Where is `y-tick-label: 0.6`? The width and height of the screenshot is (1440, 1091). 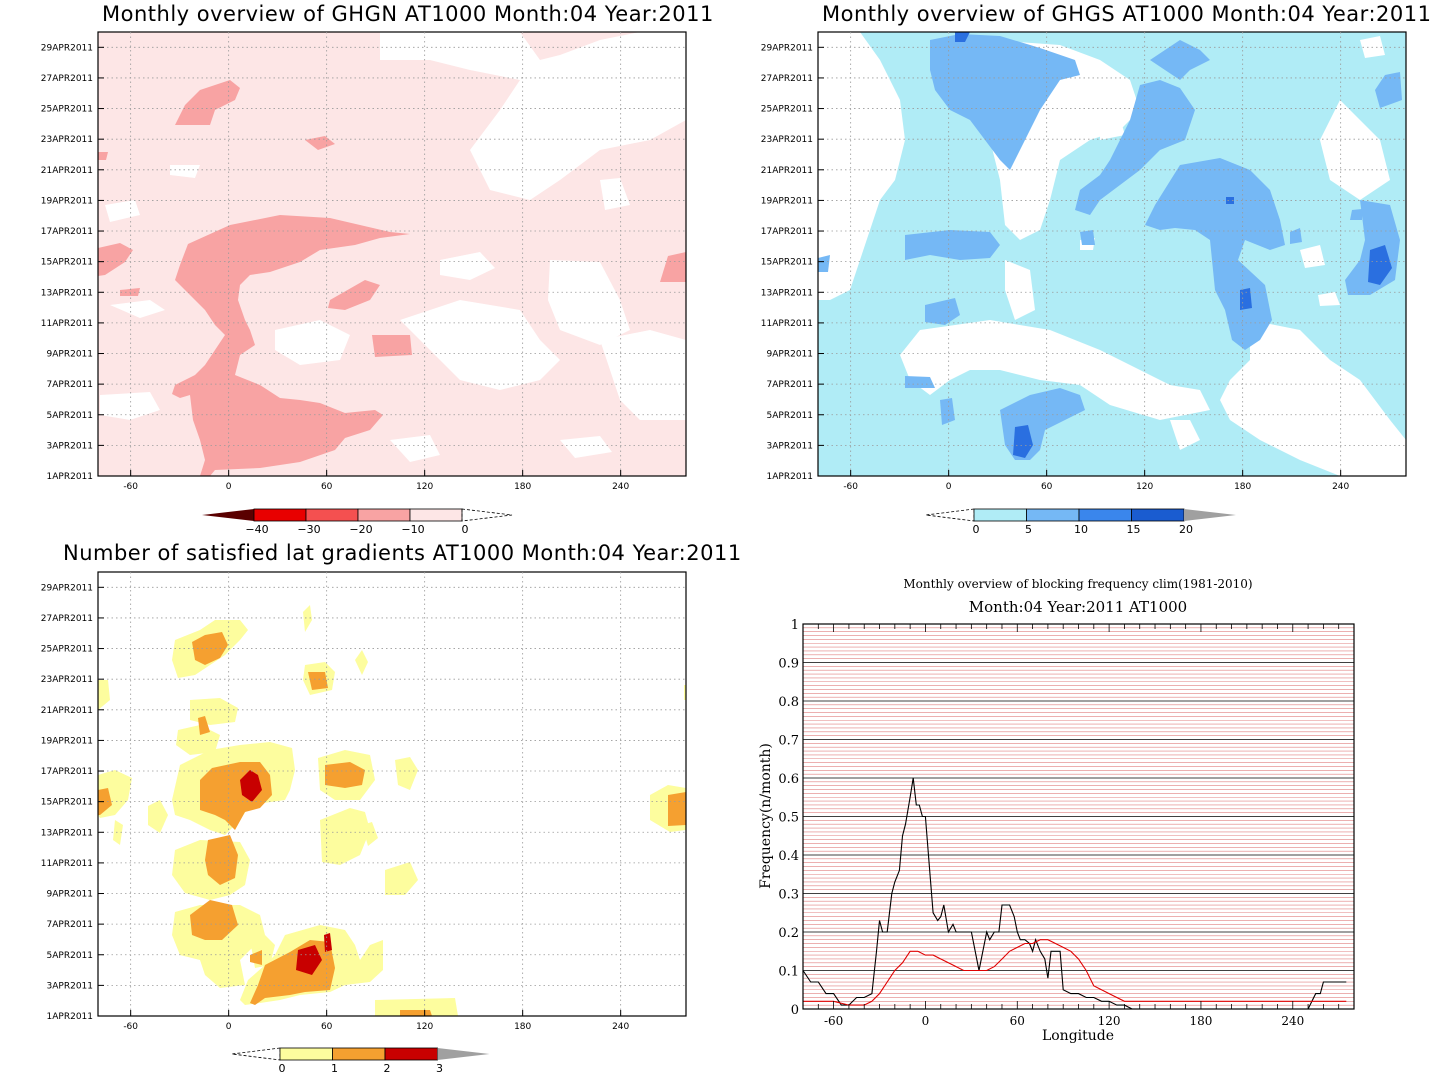
y-tick-label: 0.6 is located at coordinates (788, 779).